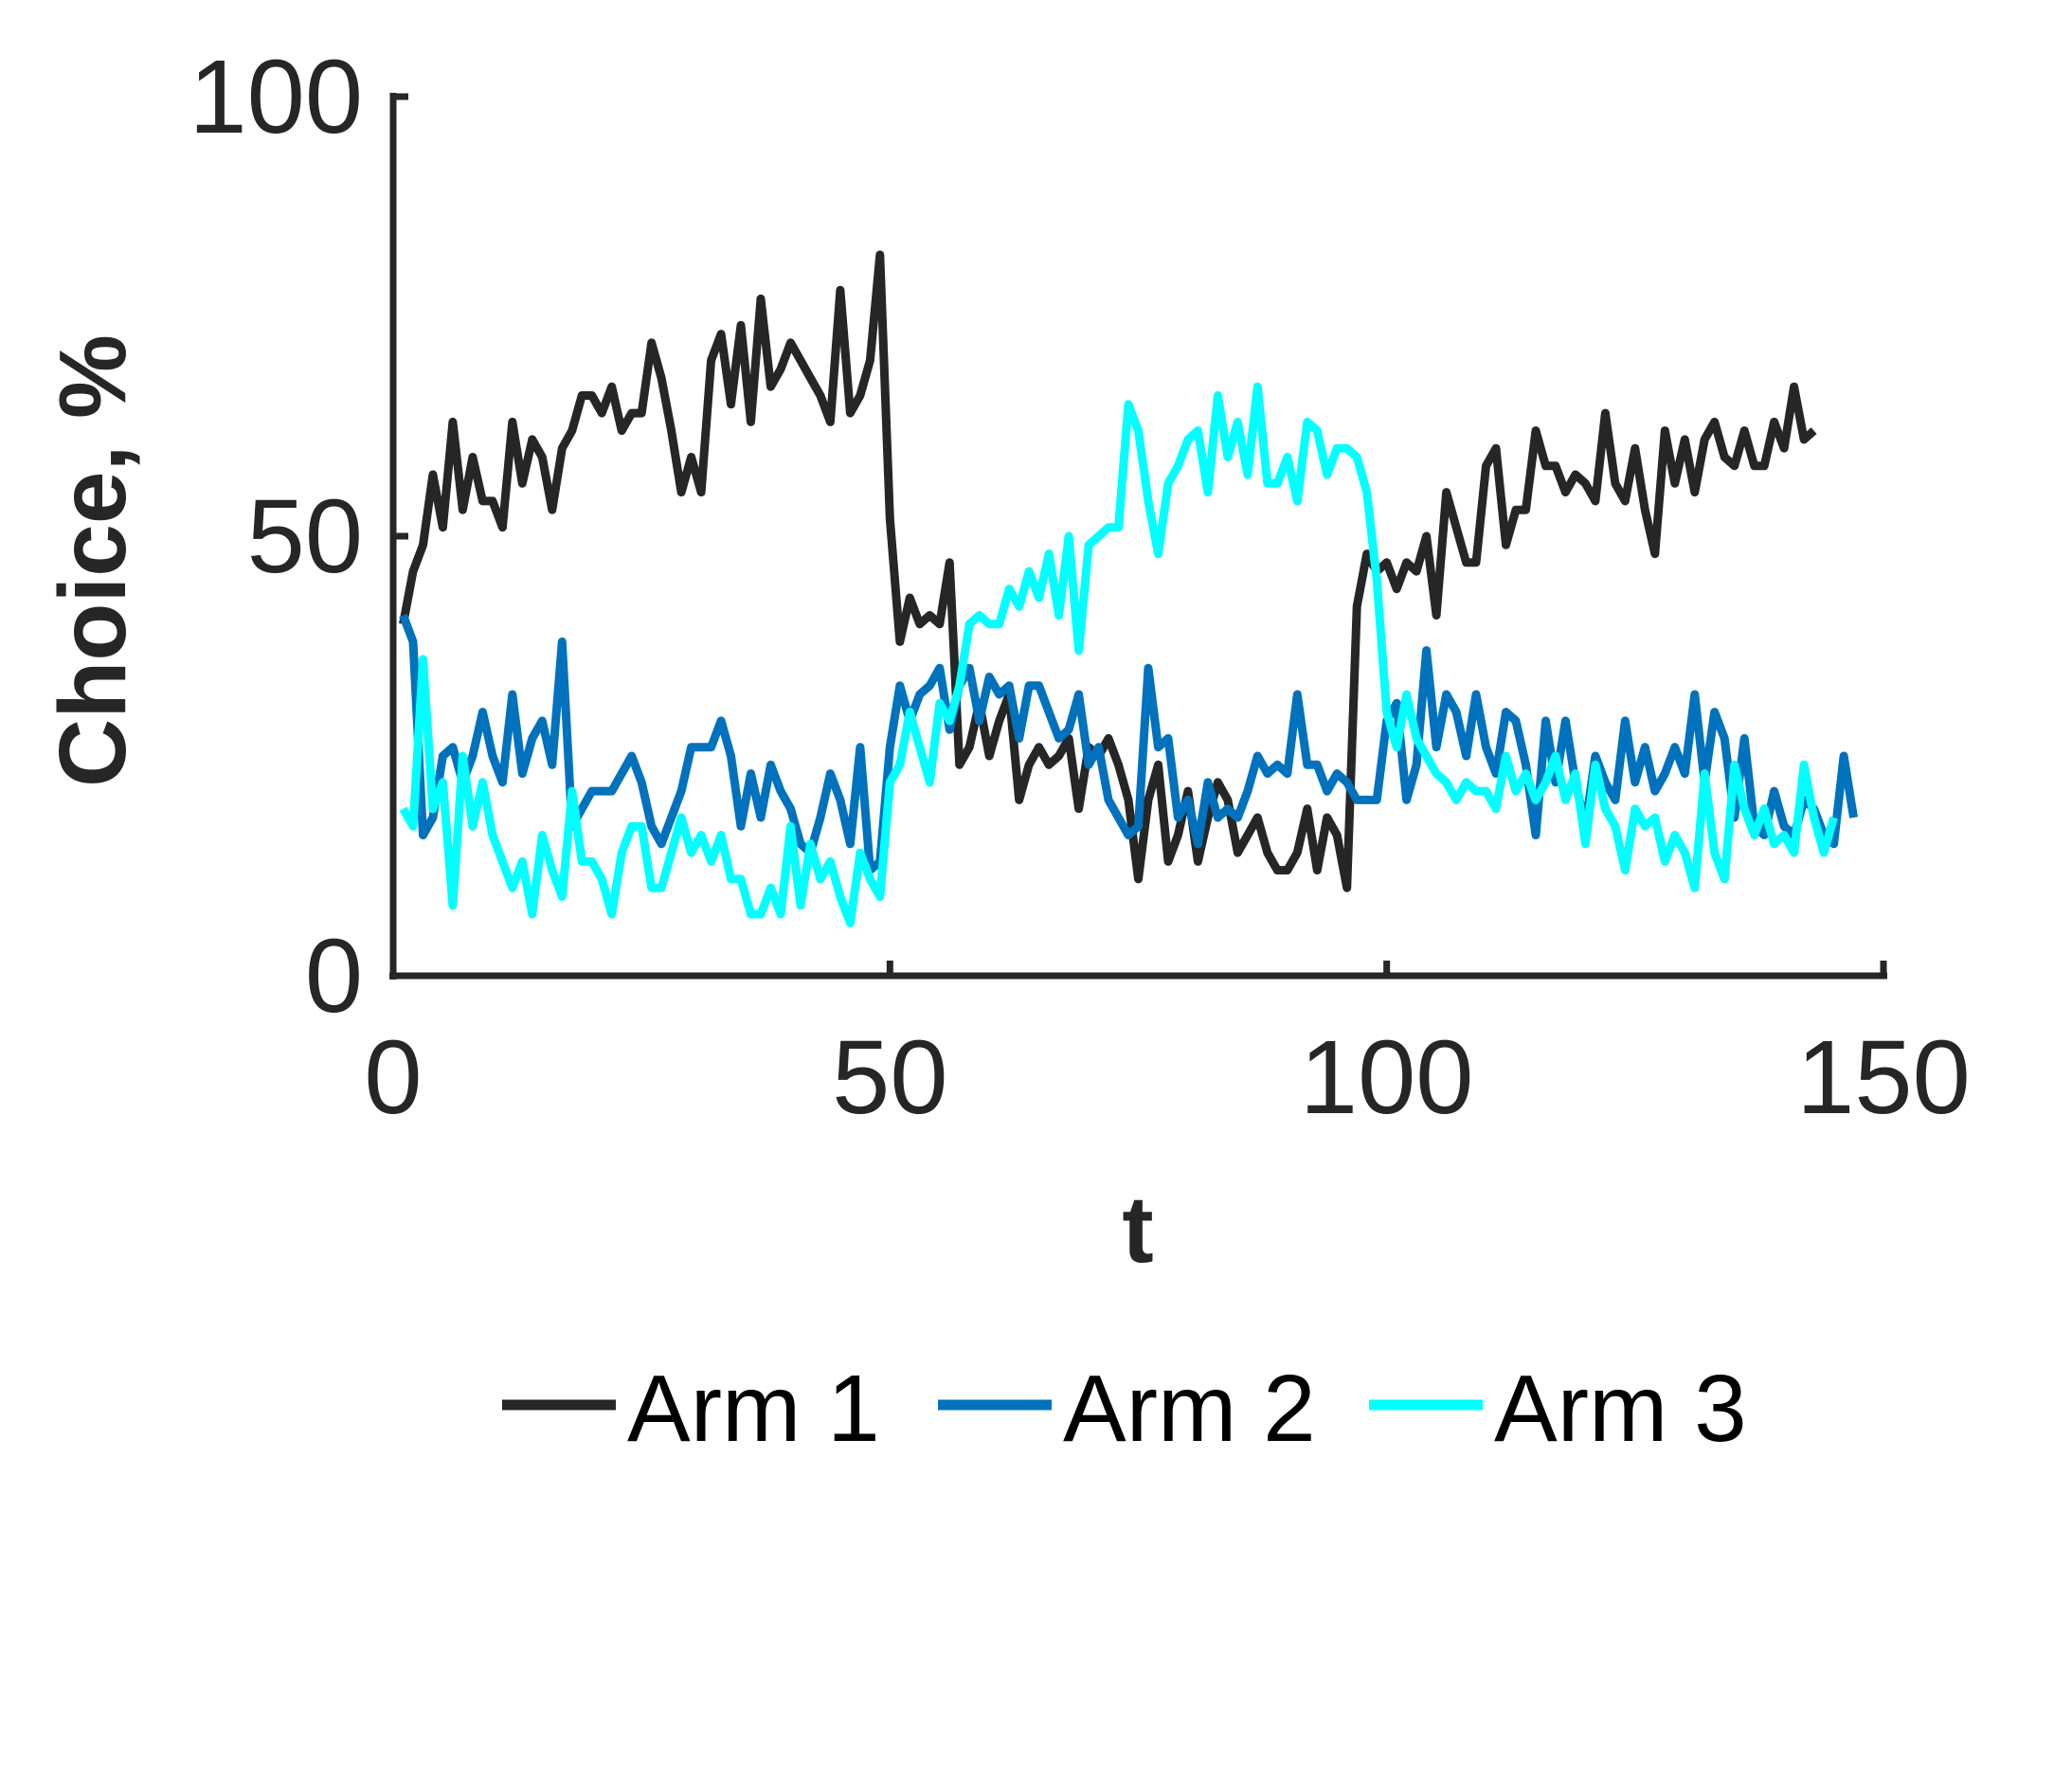 This screenshot has height=1781, width=2072. Describe the element at coordinates (1620, 1409) in the screenshot. I see `legend-label-3: Arm 3` at that location.